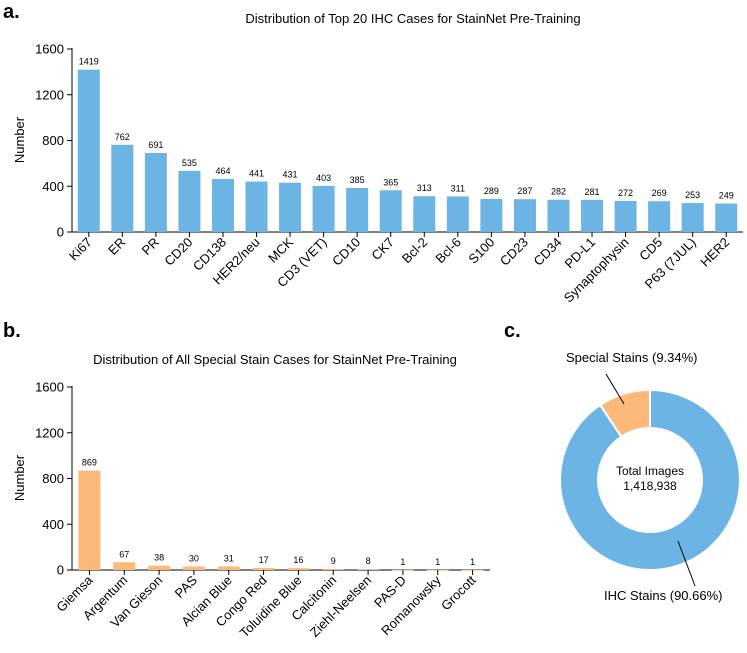  What do you see at coordinates (686, 563) in the screenshot?
I see `ihc-stains-leader-line` at bounding box center [686, 563].